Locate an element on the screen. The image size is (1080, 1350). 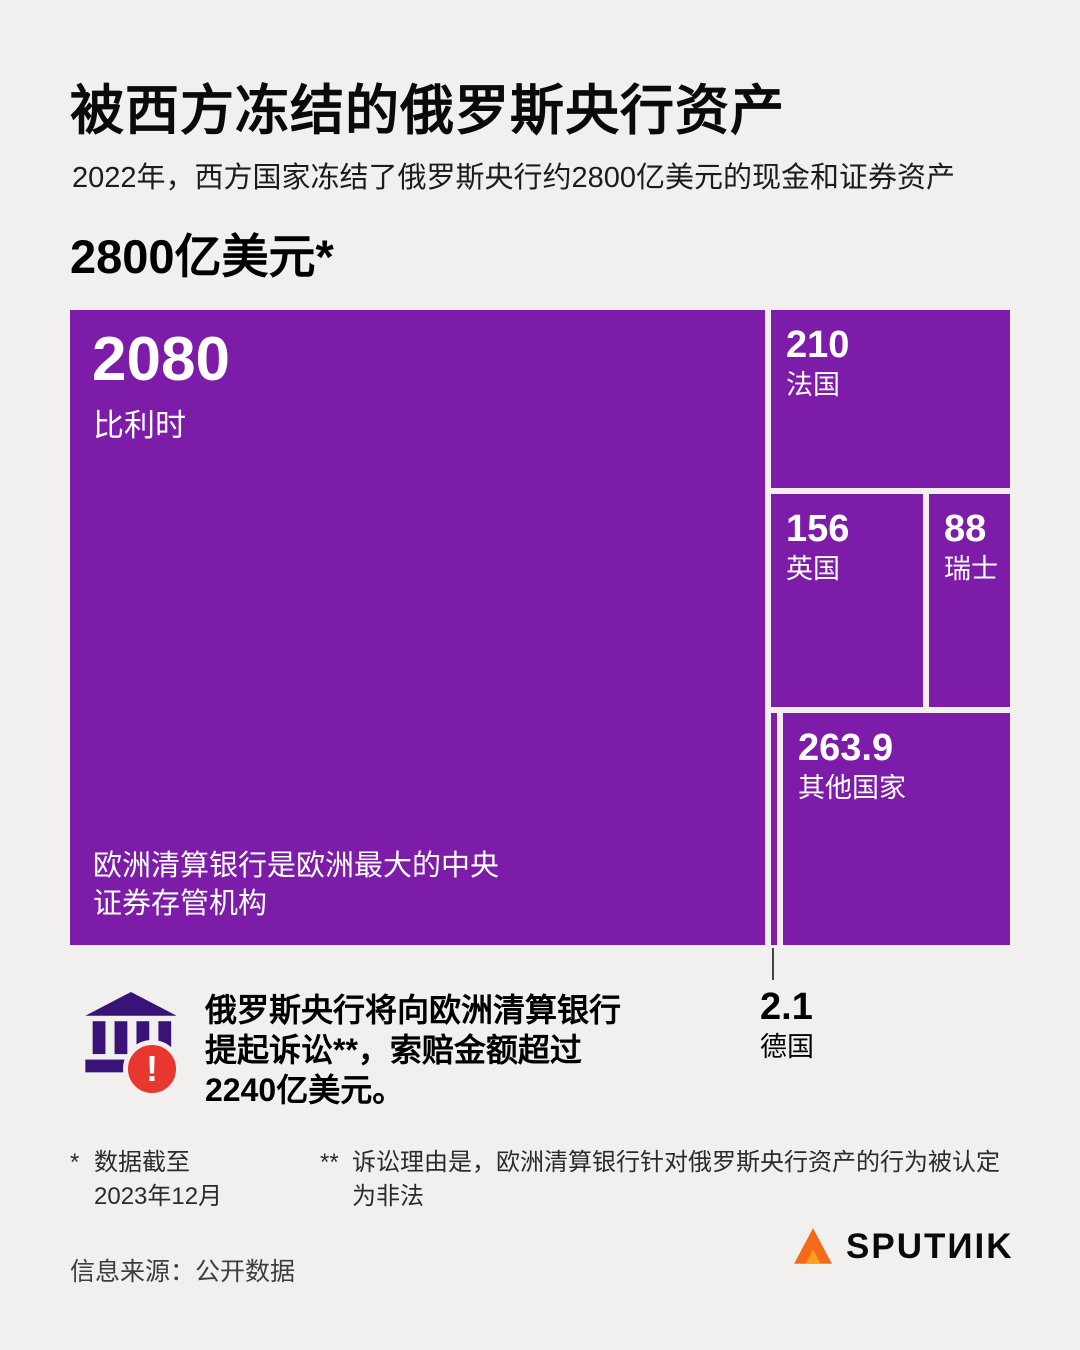
footnote-1-line-1: 数据截至 is located at coordinates (142, 1162).